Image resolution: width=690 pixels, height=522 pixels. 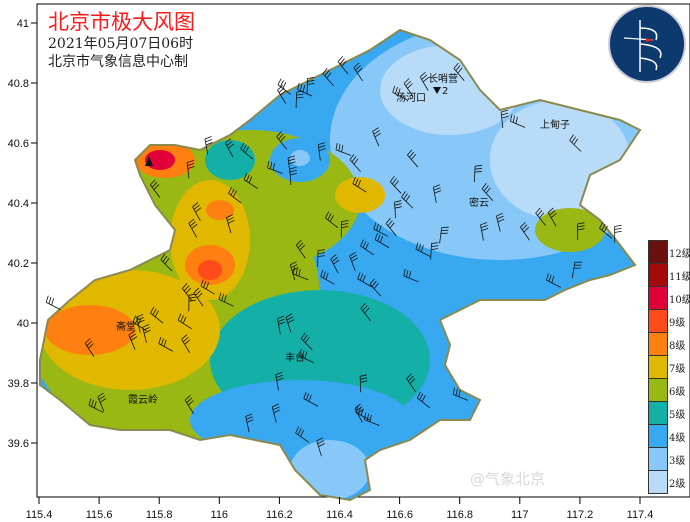 I want to click on logo, so click(x=647, y=44).